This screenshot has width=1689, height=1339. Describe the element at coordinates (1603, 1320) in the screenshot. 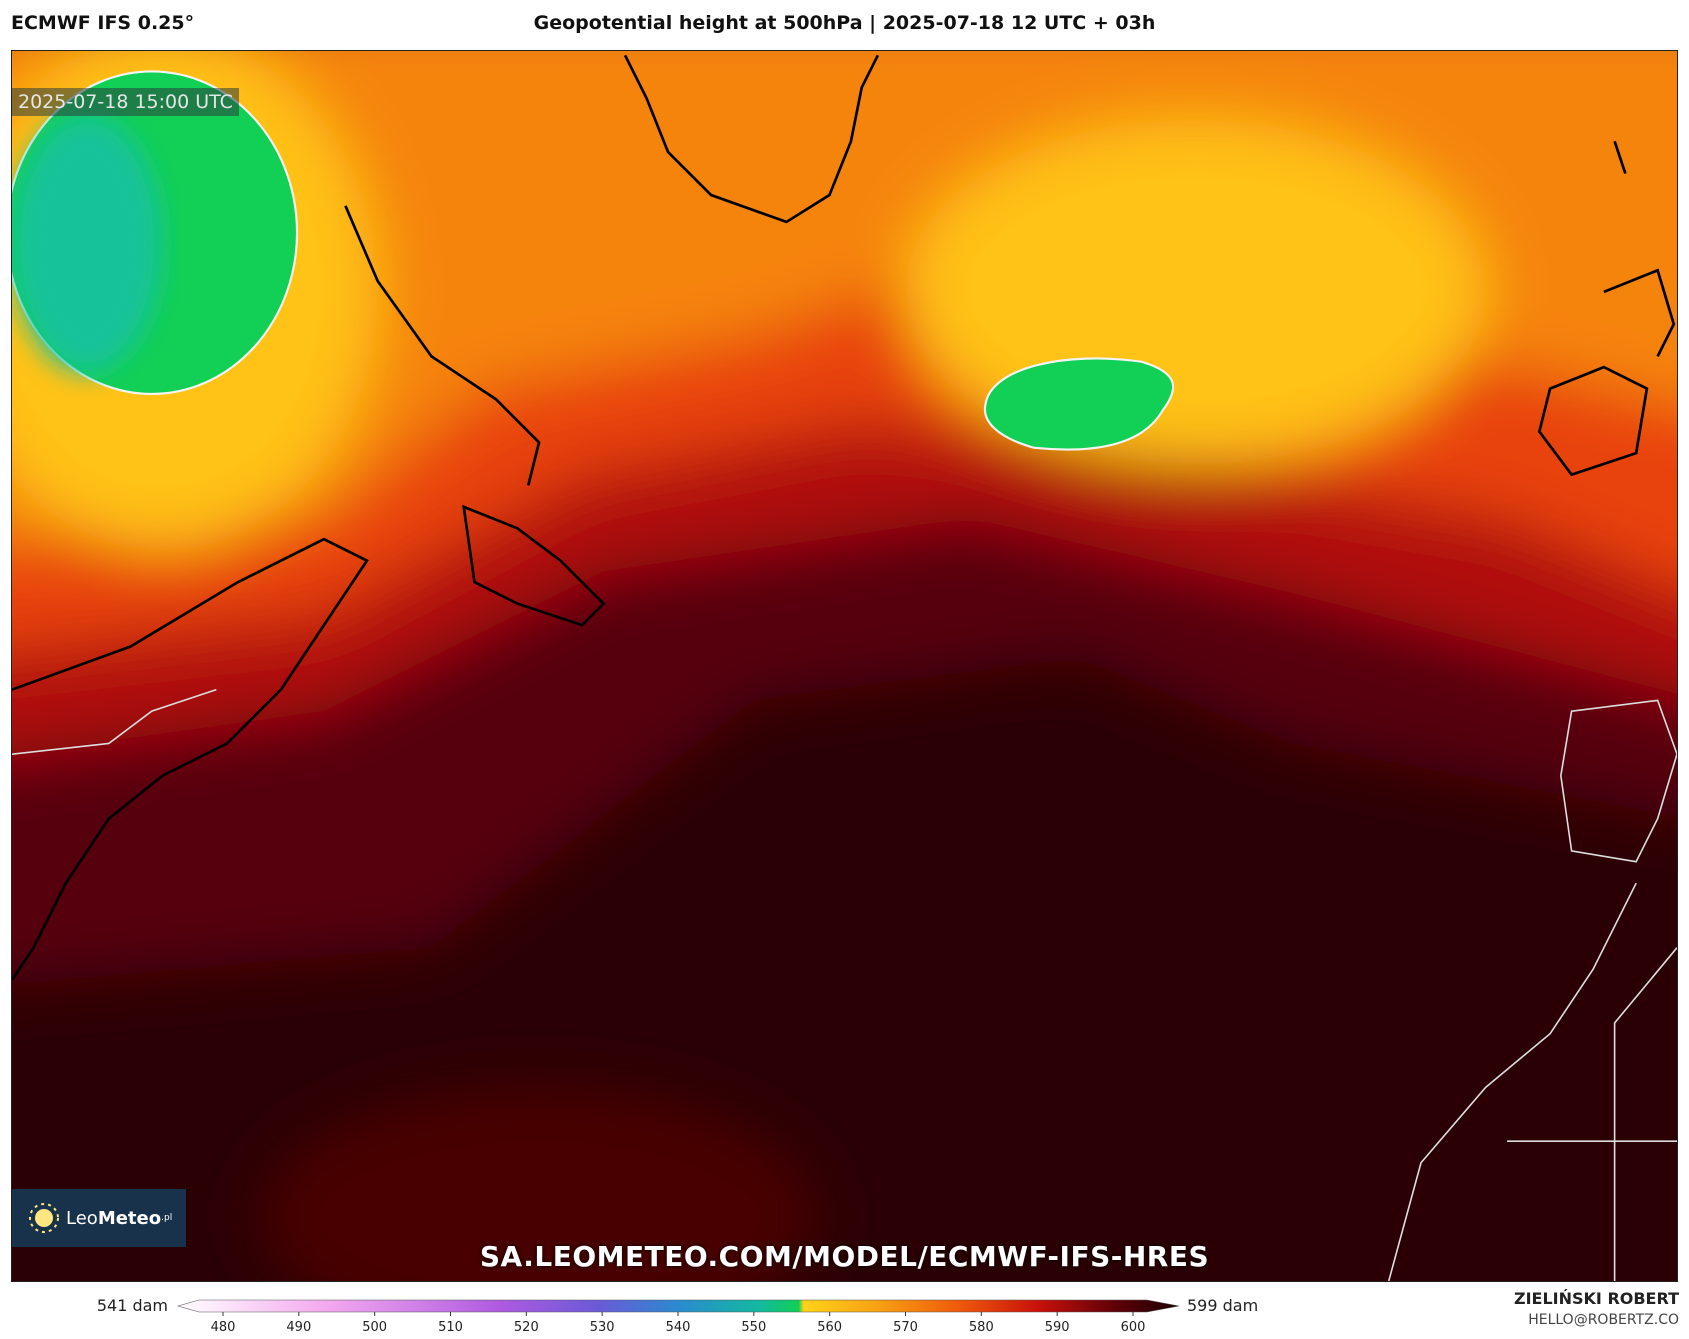

I see `email: HELLO@ROBERTZ.CO` at that location.